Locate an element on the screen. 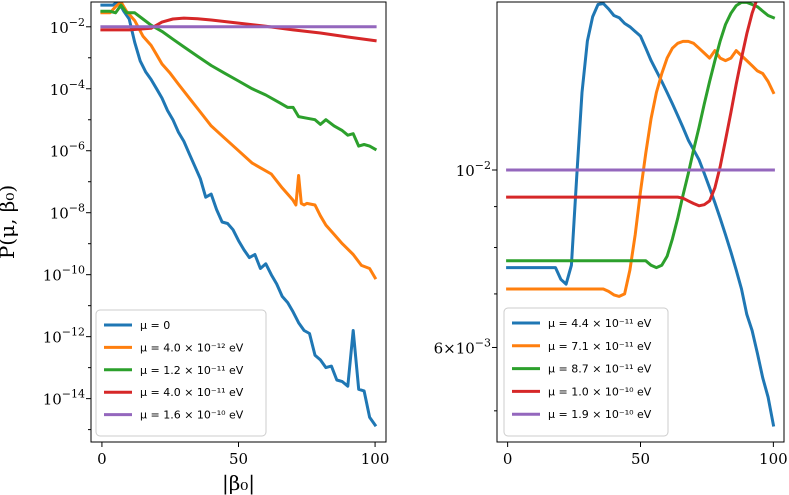 The height and width of the screenshot is (495, 789). legend-entry-label: μ = 4.4 × 10⁻¹¹ eV is located at coordinates (600, 323).